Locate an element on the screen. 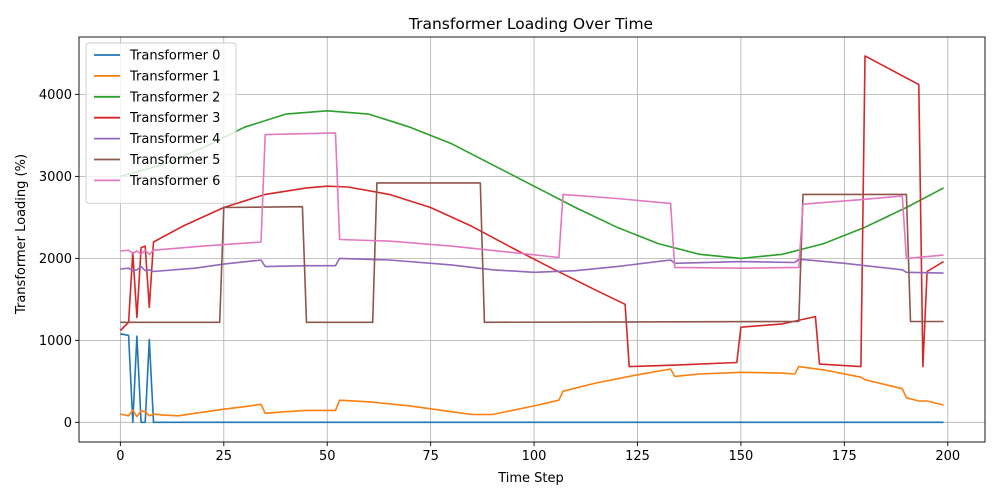 This screenshot has width=1000, height=500. x-axis-label: Time Step is located at coordinates (530, 478).